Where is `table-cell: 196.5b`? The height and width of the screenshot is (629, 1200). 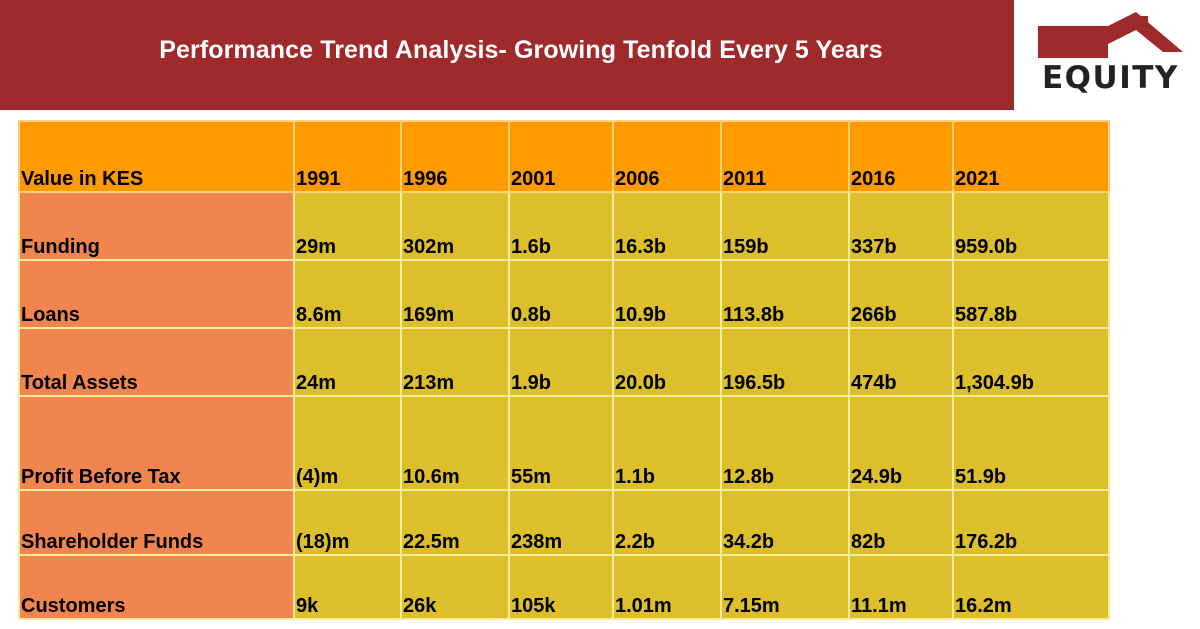 table-cell: 196.5b is located at coordinates (785, 362).